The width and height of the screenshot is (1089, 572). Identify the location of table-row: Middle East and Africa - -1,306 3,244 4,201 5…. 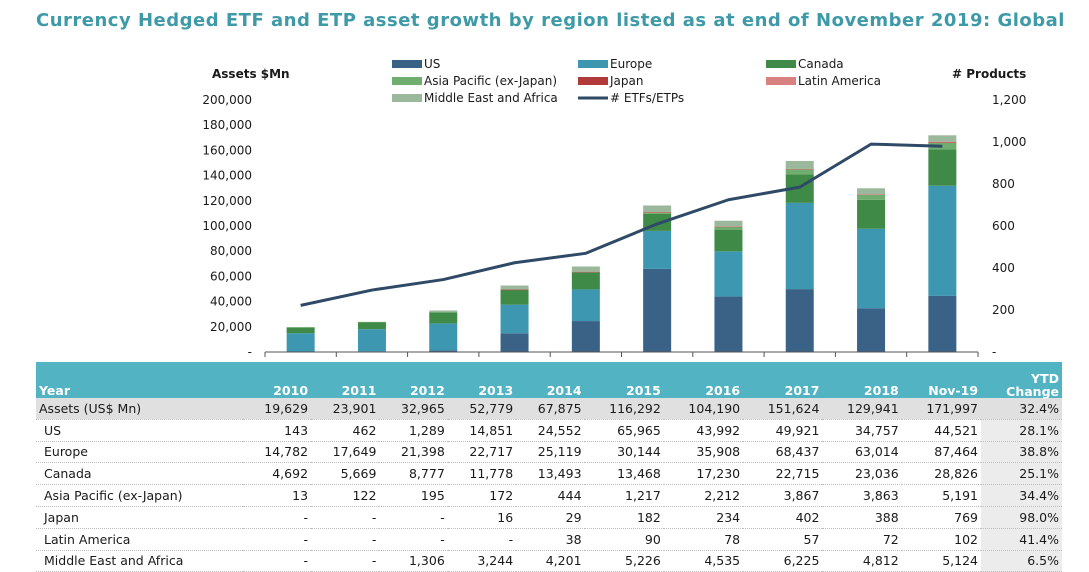
(549, 561).